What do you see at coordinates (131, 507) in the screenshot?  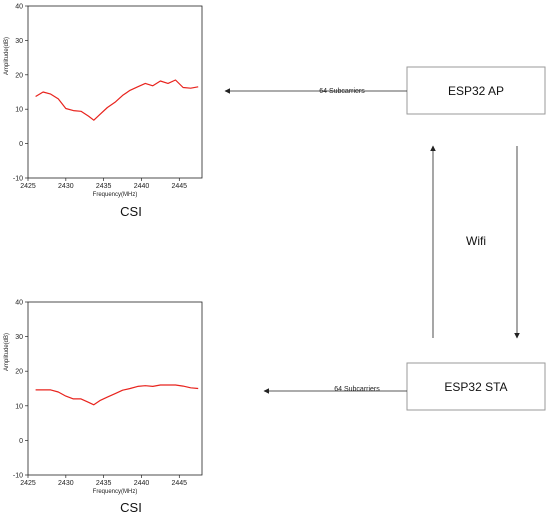 I see `csi-caption-bottom: CSI` at bounding box center [131, 507].